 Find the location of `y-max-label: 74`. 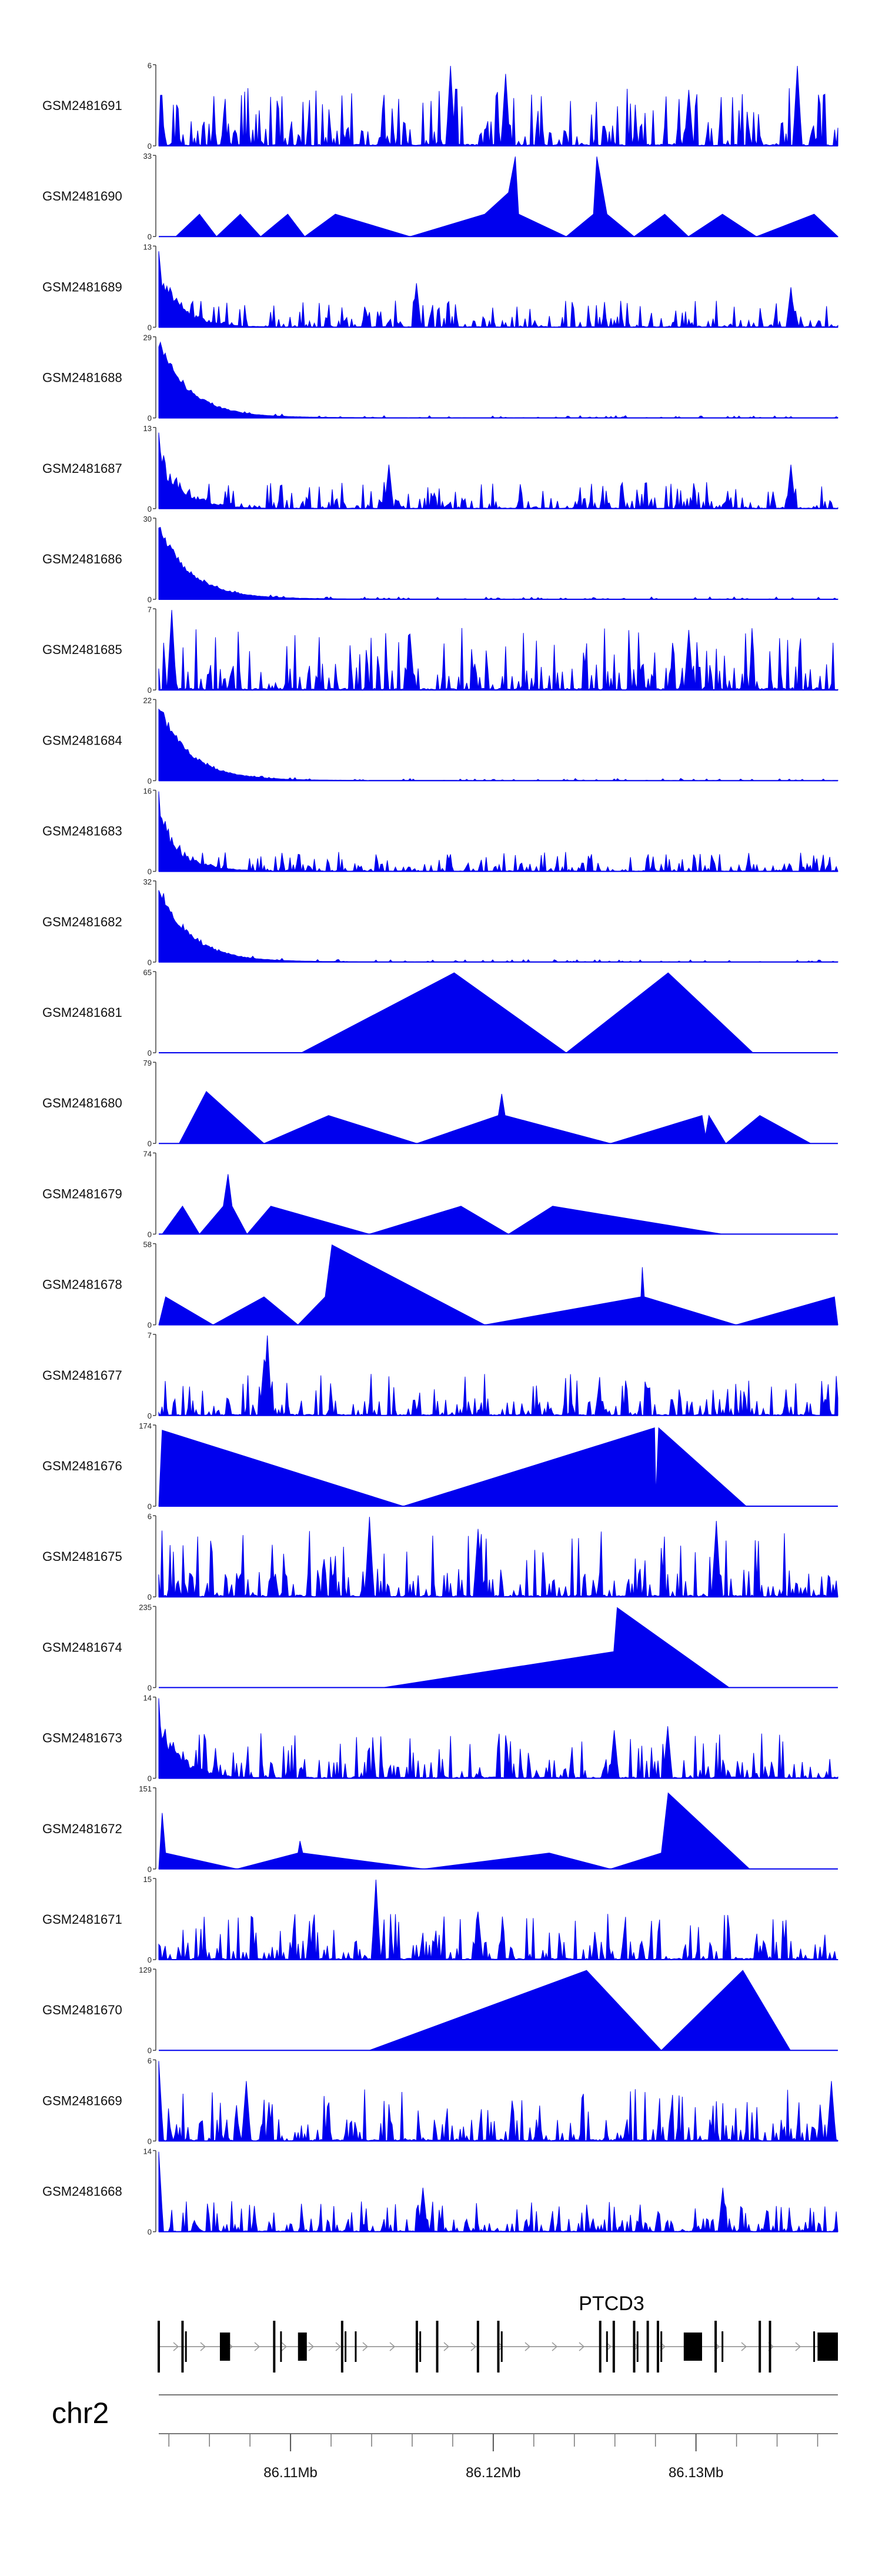

y-max-label: 74 is located at coordinates (147, 1153).